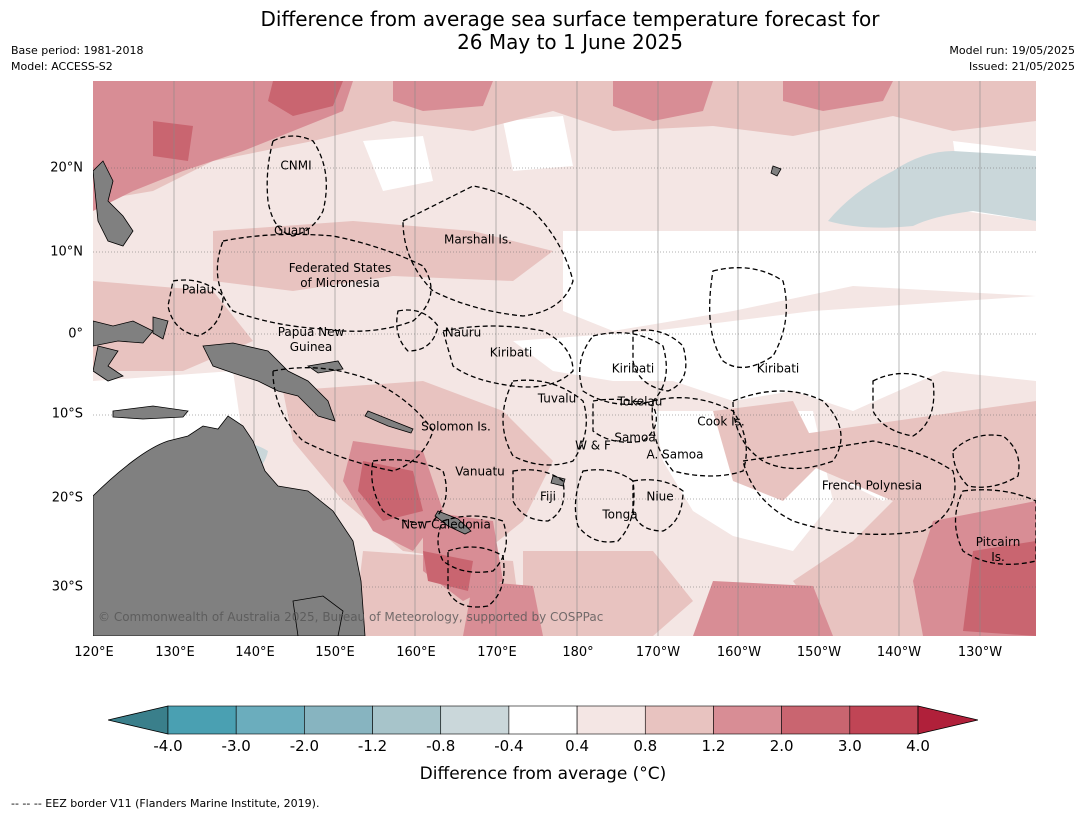 This screenshot has width=1085, height=816. Describe the element at coordinates (463, 332) in the screenshot. I see `label-nauru: Nauru` at that location.